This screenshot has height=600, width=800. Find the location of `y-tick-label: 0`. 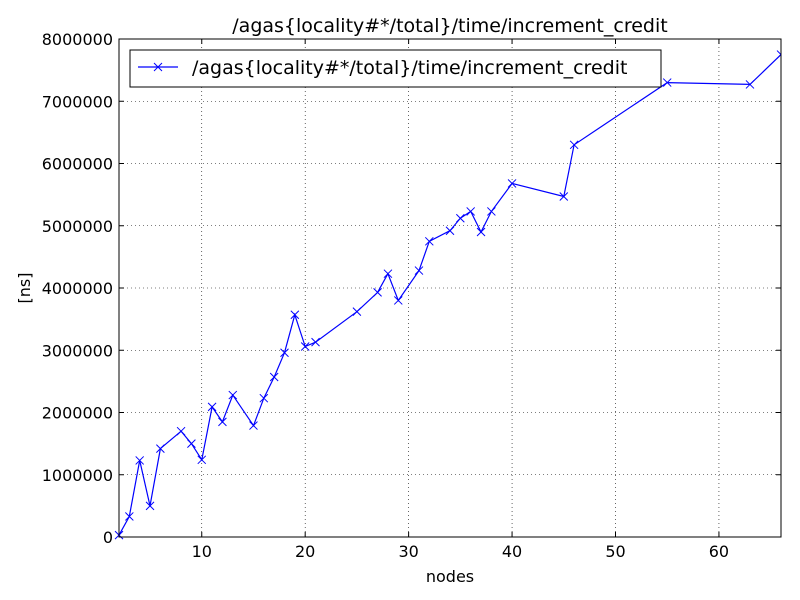

y-tick-label: 0 is located at coordinates (108, 537).